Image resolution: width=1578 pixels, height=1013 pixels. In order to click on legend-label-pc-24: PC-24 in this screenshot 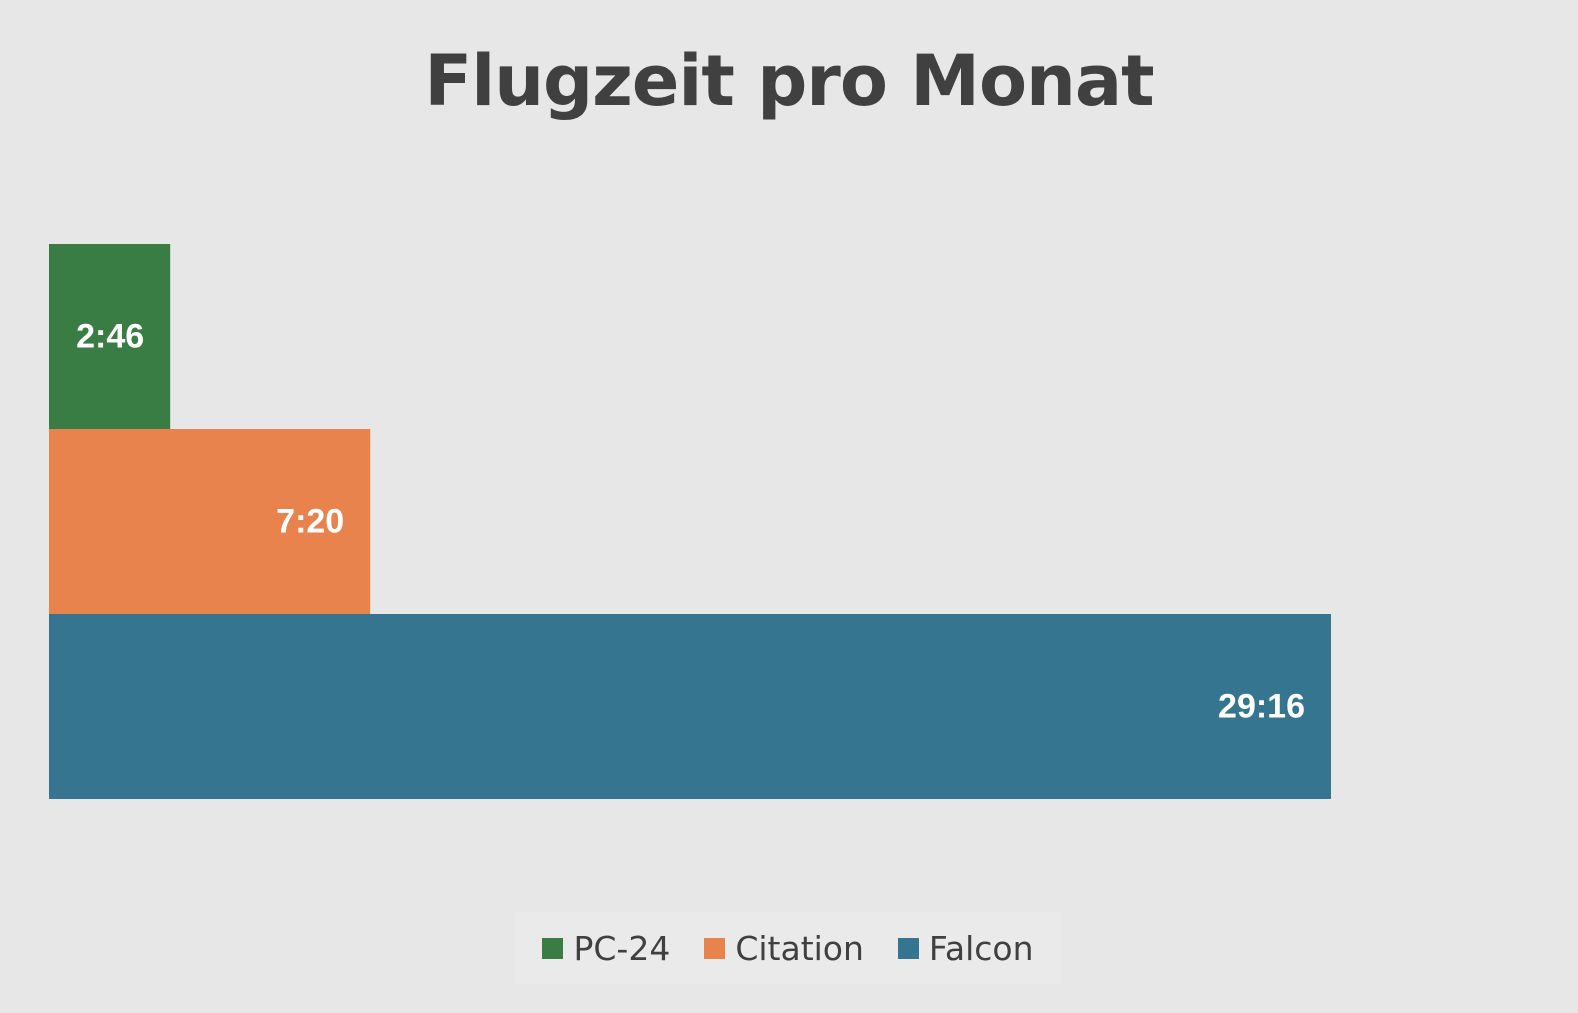, I will do `click(622, 948)`.